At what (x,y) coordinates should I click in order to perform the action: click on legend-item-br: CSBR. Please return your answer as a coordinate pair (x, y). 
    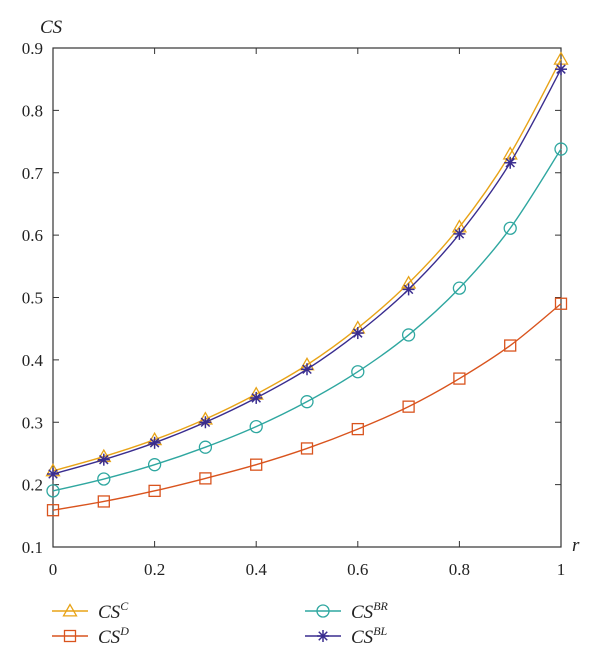
    Looking at the image, I should click on (347, 611).